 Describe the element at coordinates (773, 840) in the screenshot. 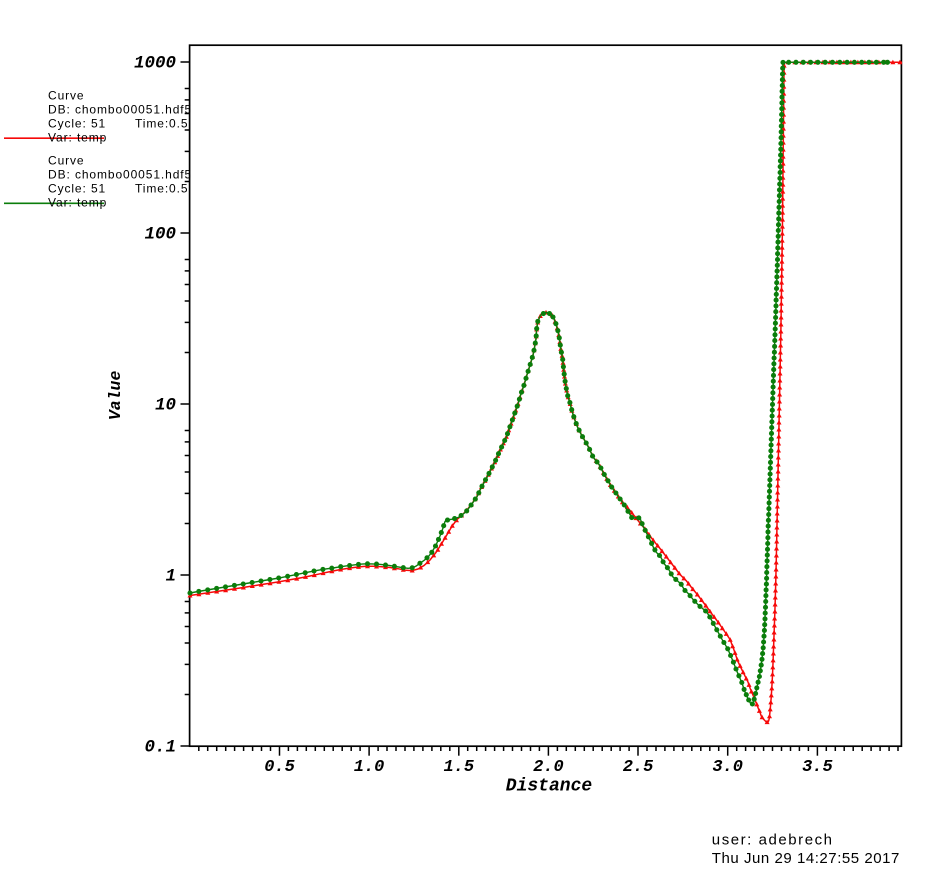

I see `svg-text: user: adebrech` at that location.